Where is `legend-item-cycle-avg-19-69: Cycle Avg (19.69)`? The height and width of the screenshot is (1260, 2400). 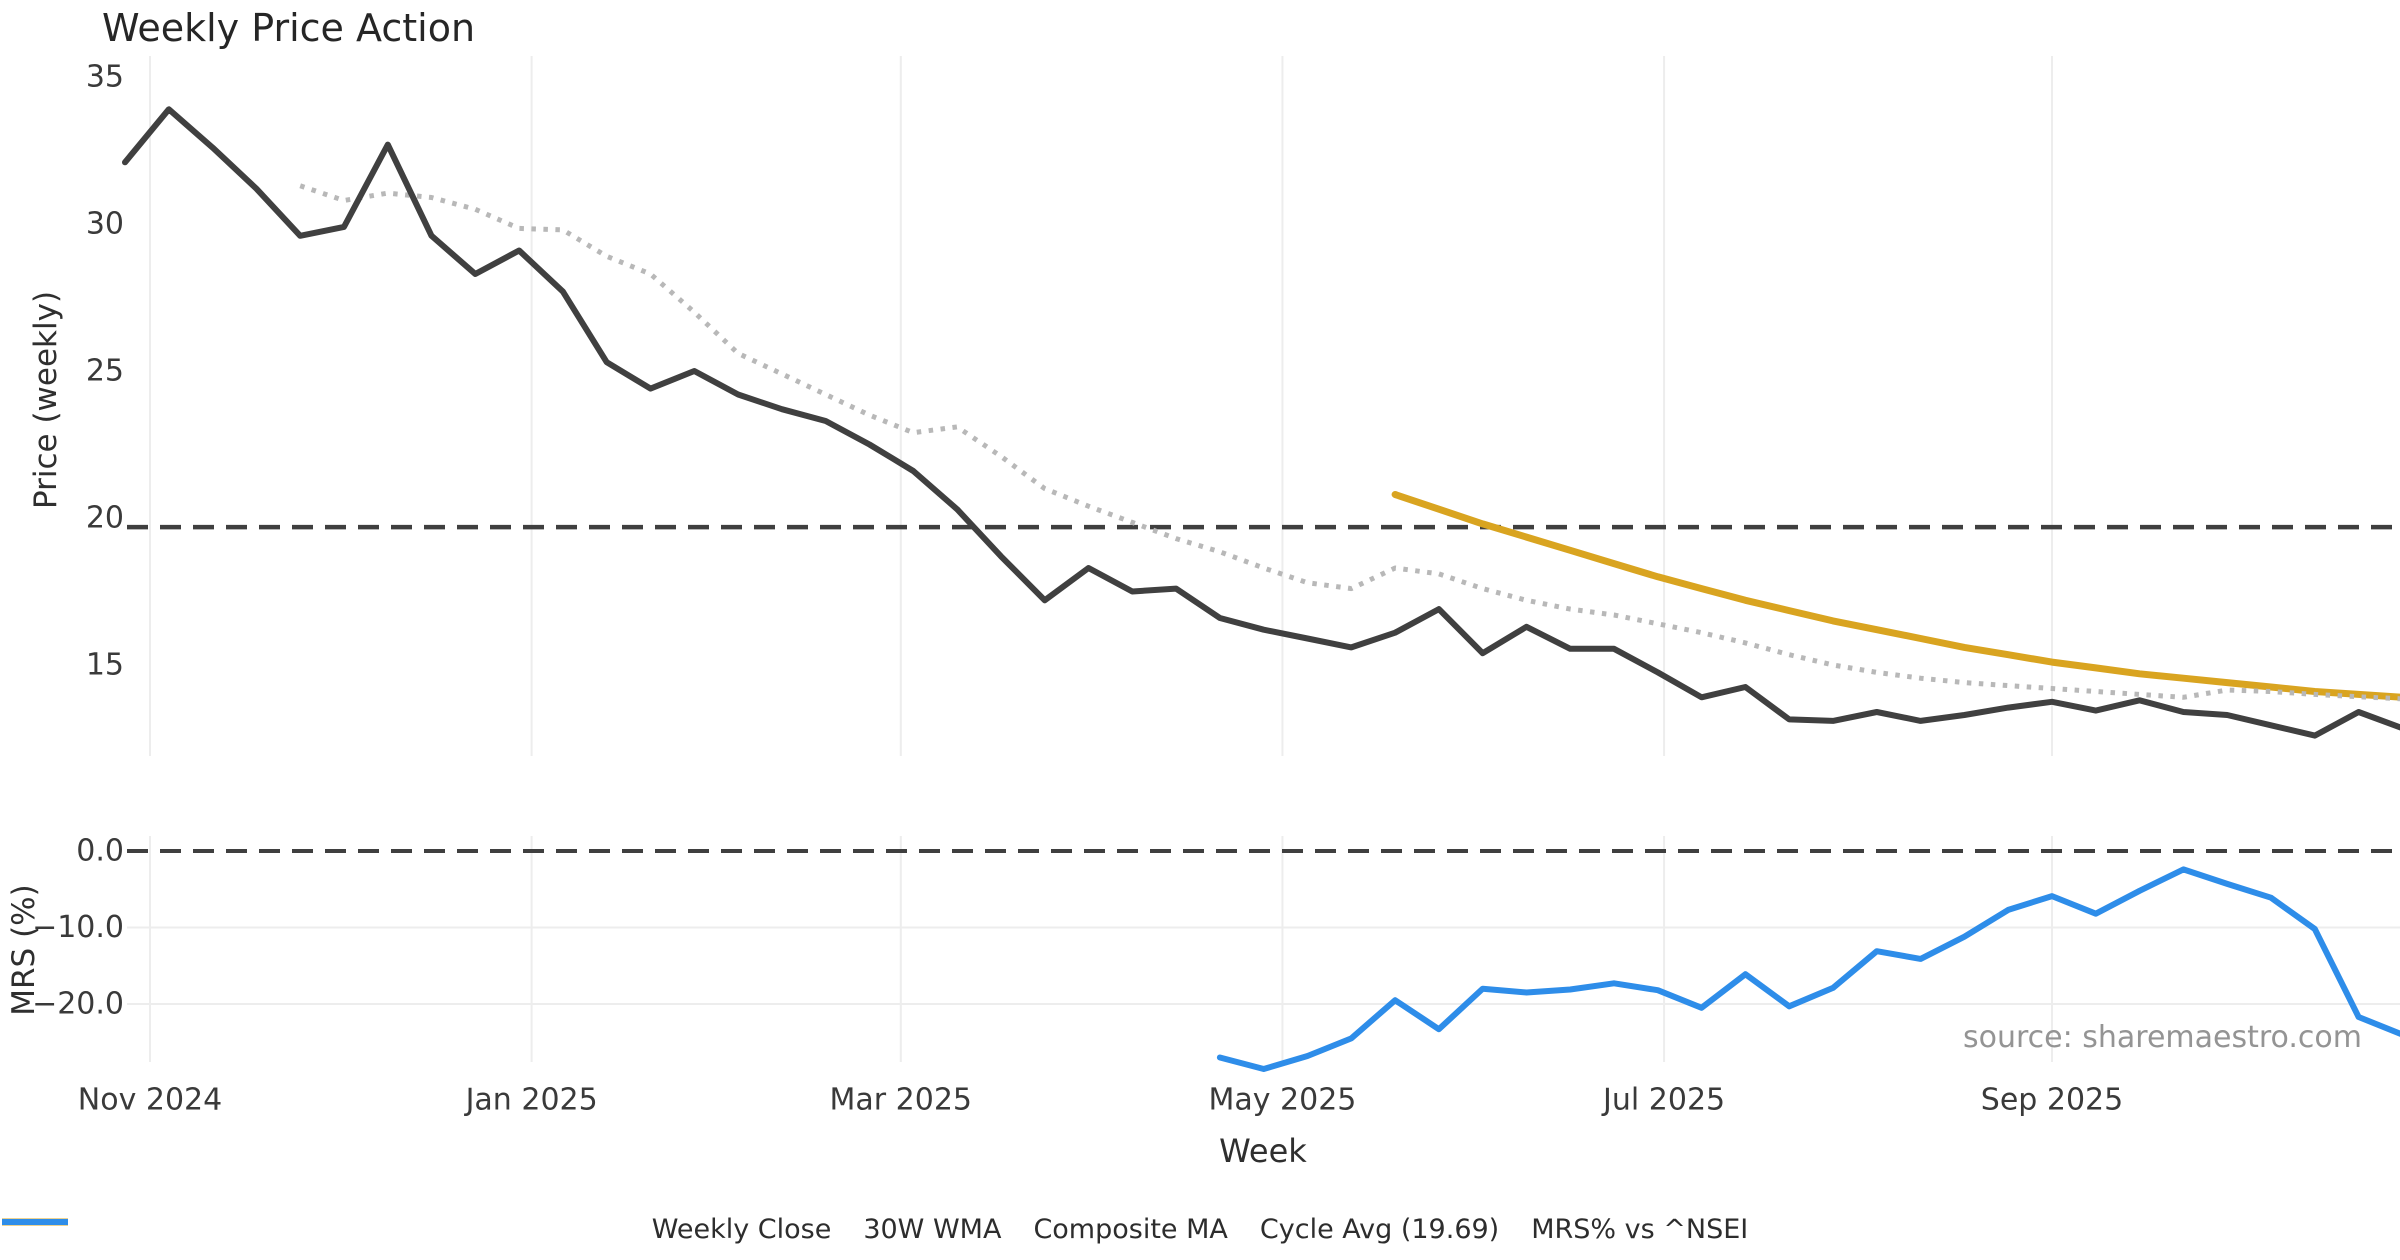 legend-item-cycle-avg-19-69: Cycle Avg (19.69) is located at coordinates (751, 1229).